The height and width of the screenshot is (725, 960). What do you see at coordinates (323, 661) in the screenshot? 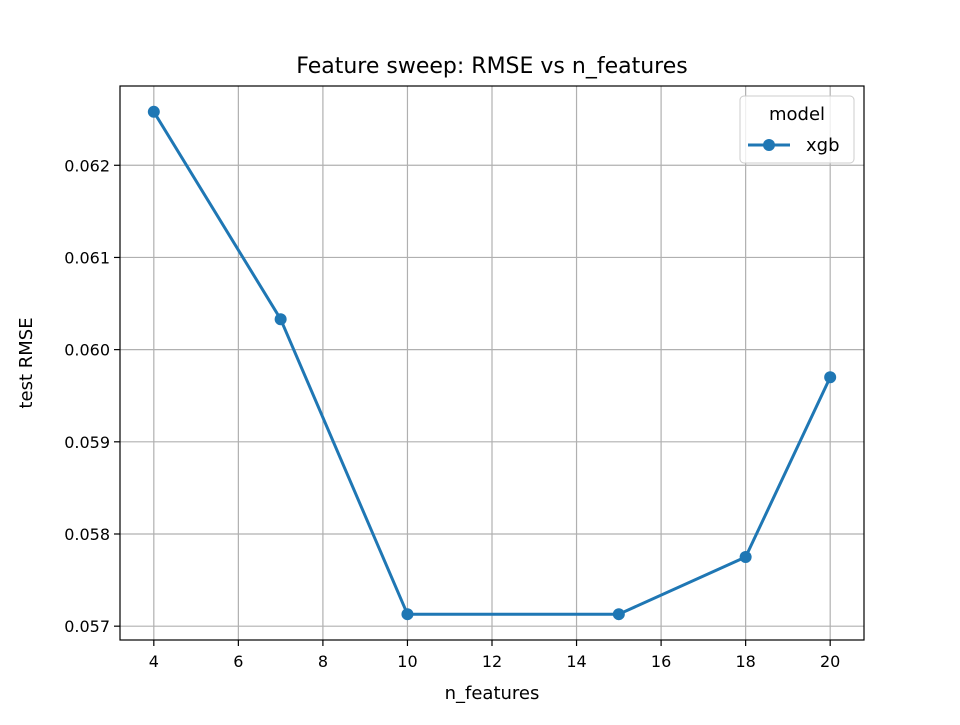
I see `x-tick-label: 8` at bounding box center [323, 661].